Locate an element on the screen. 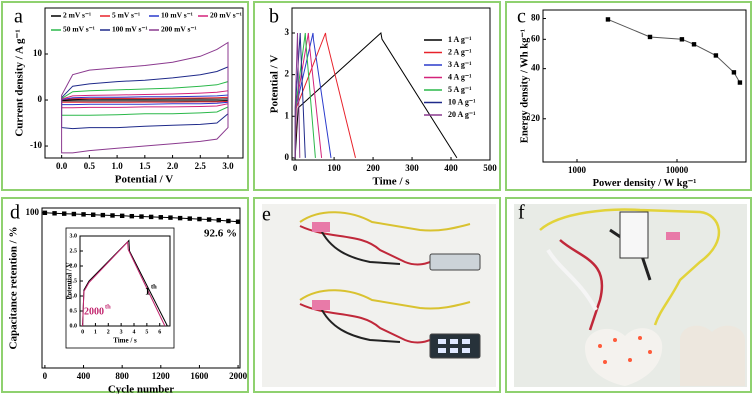  legend-label: 50 mV s⁻¹ is located at coordinates (79, 29).